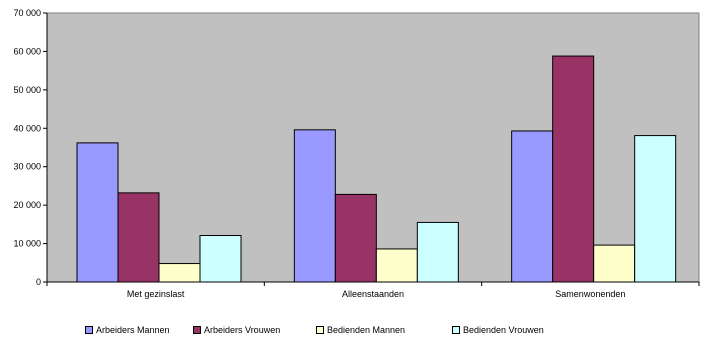 This screenshot has width=706, height=343. Describe the element at coordinates (27, 167) in the screenshot. I see `y-tick-label: 30 000` at that location.